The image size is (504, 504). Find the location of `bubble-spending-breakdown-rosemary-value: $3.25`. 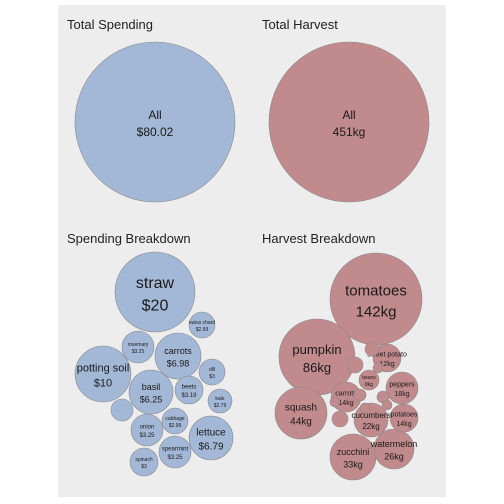

bubble-spending-breakdown-rosemary-value: $3.25 is located at coordinates (138, 352).